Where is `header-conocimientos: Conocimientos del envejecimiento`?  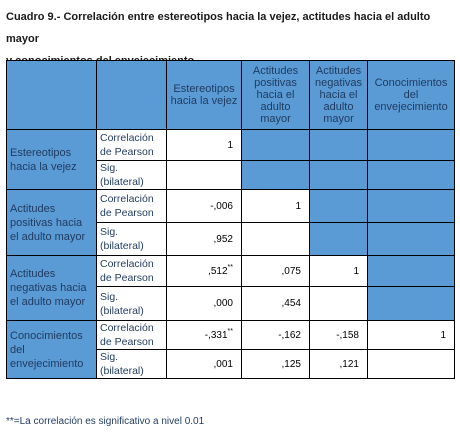 header-conocimientos: Conocimientos del envejecimiento is located at coordinates (411, 95).